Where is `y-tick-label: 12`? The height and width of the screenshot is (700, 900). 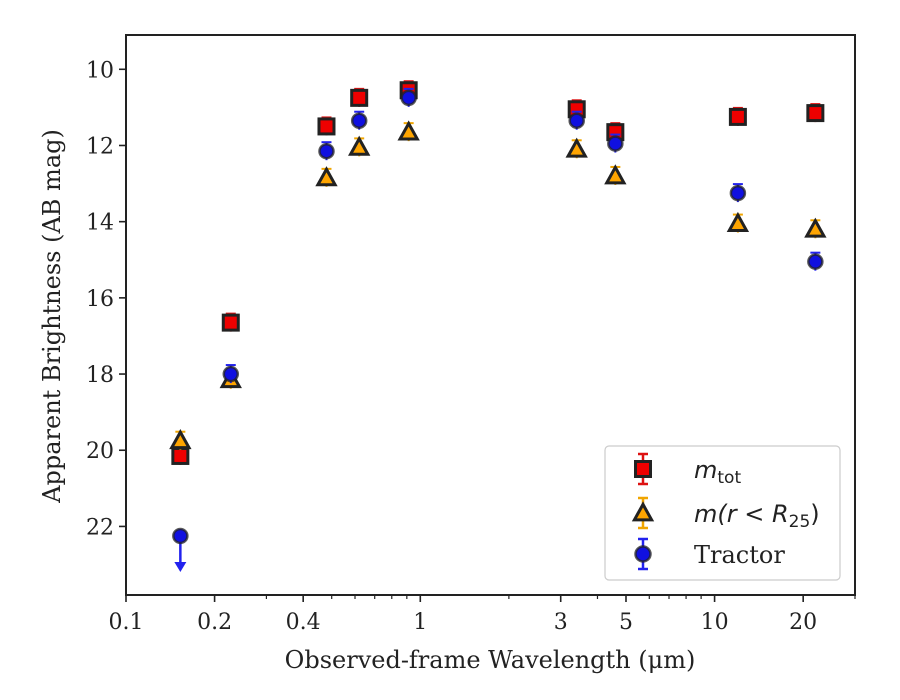
y-tick-label: 12 is located at coordinates (100, 146).